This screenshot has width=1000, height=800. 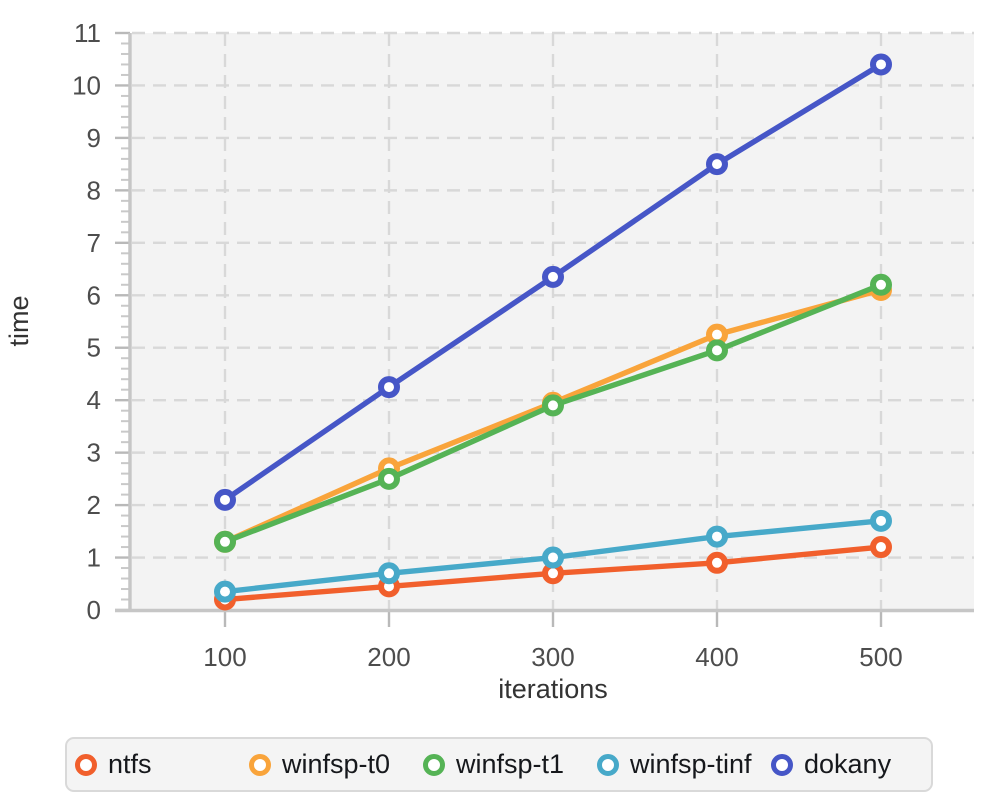 What do you see at coordinates (130, 764) in the screenshot?
I see `legend-label: ntfs` at bounding box center [130, 764].